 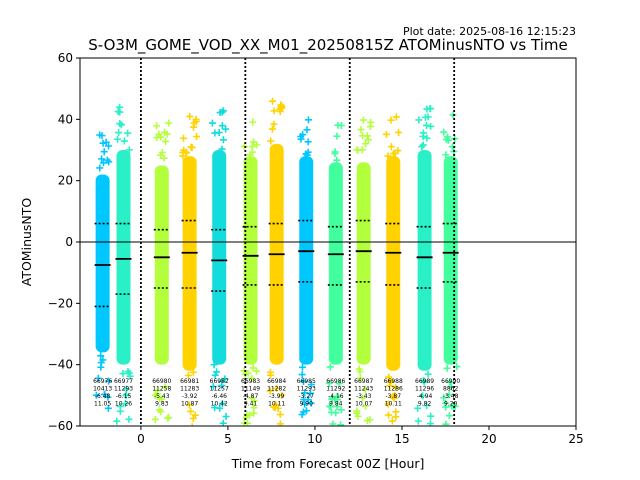 What do you see at coordinates (60, 426) in the screenshot?
I see `y-tick-label: −60` at bounding box center [60, 426].